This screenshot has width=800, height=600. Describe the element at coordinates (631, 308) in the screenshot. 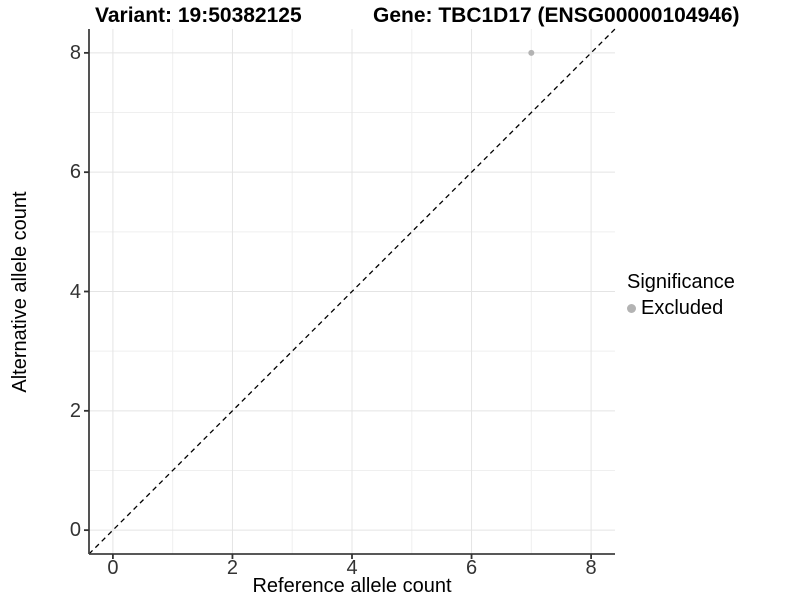

I see `legend-point-icon` at that location.